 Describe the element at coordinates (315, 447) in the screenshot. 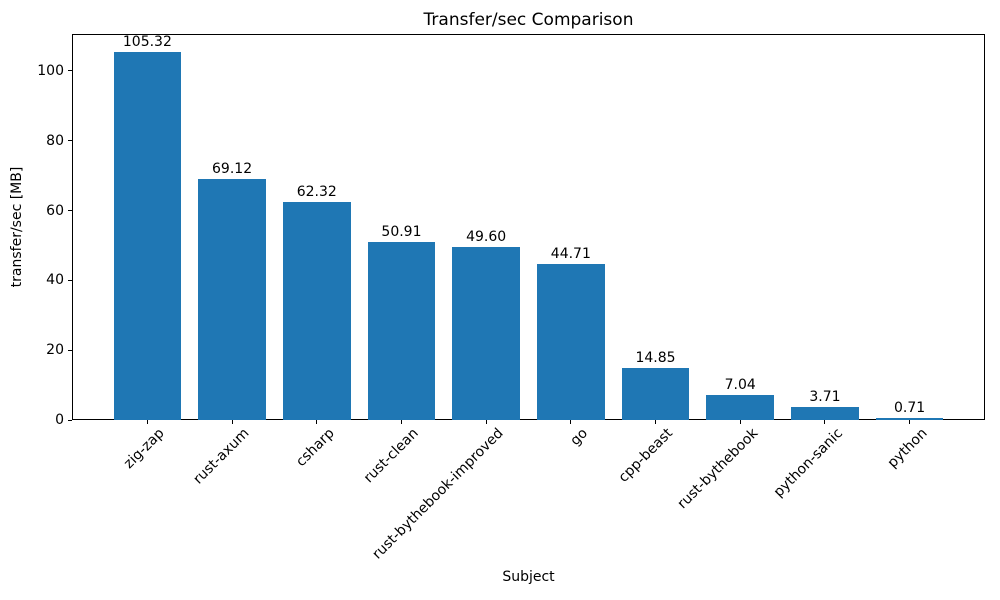

I see `x-tick-label-csharp: csharp` at that location.